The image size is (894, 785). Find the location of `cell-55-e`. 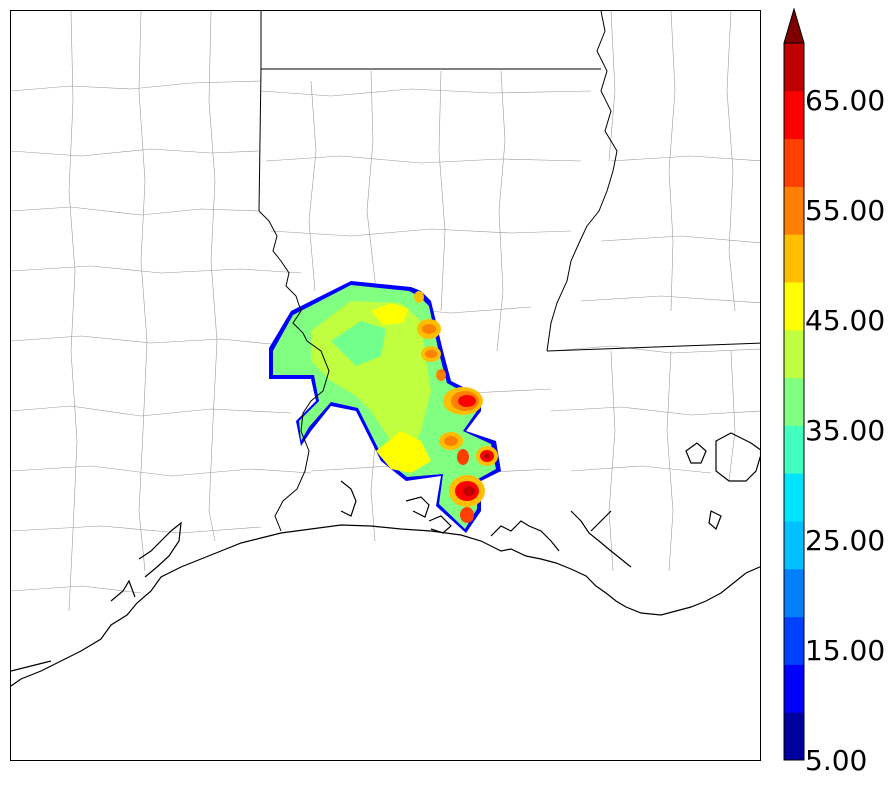

cell-55-e is located at coordinates (463, 457).